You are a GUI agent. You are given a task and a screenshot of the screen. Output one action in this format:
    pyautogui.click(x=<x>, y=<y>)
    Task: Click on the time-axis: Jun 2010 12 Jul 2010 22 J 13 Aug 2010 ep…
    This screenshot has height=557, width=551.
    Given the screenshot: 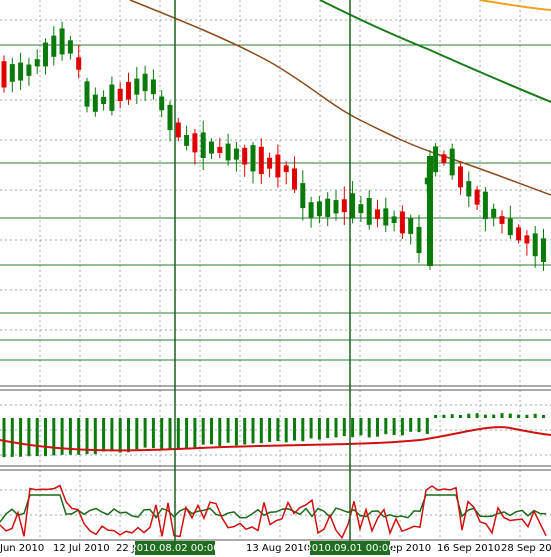 What is the action you would take?
    pyautogui.click(x=275, y=548)
    